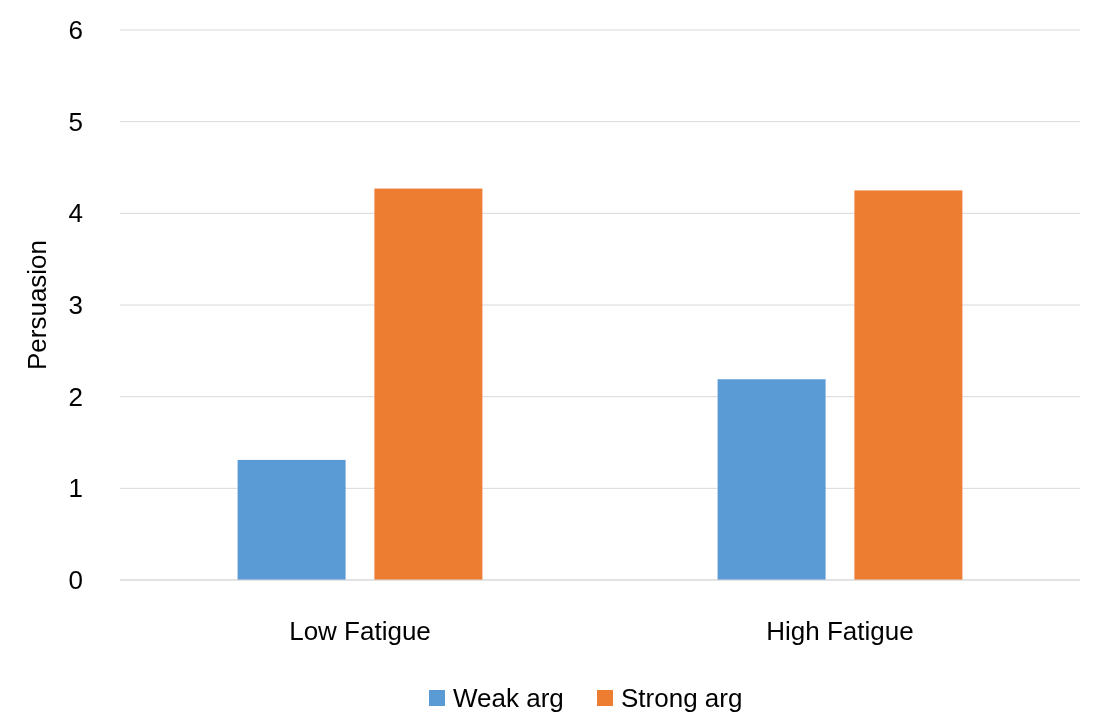 The image size is (1103, 725). What do you see at coordinates (75, 30) in the screenshot?
I see `y-tick-label: 6` at bounding box center [75, 30].